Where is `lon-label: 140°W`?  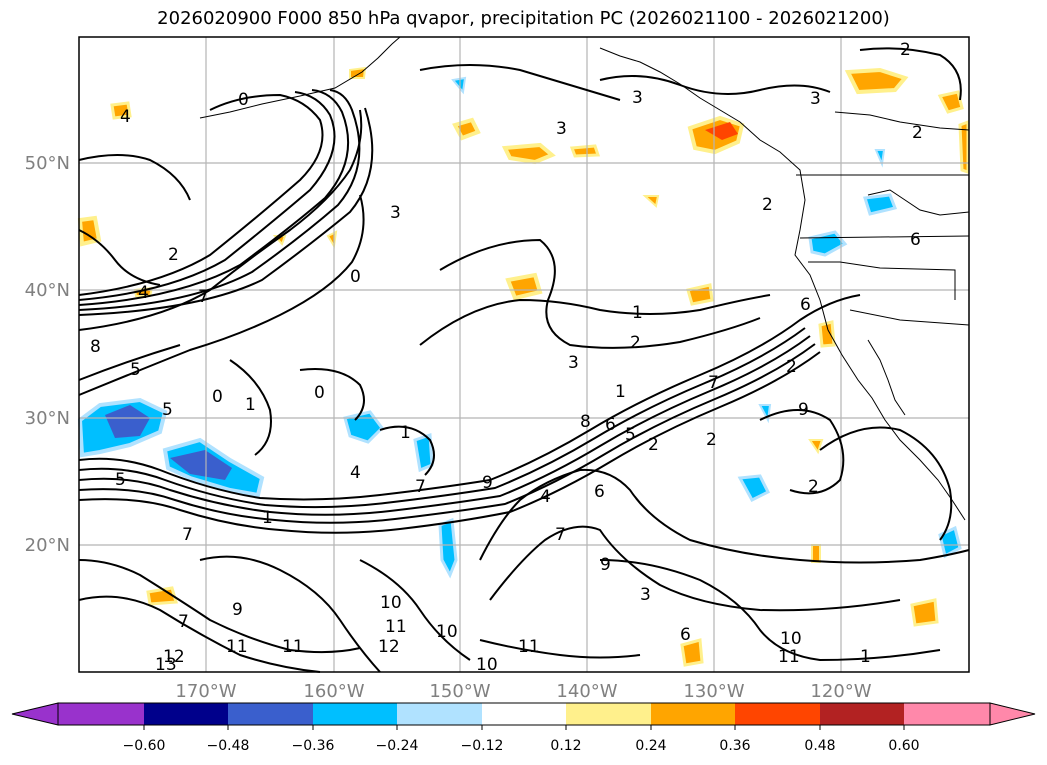
lon-label: 140°W is located at coordinates (586, 691).